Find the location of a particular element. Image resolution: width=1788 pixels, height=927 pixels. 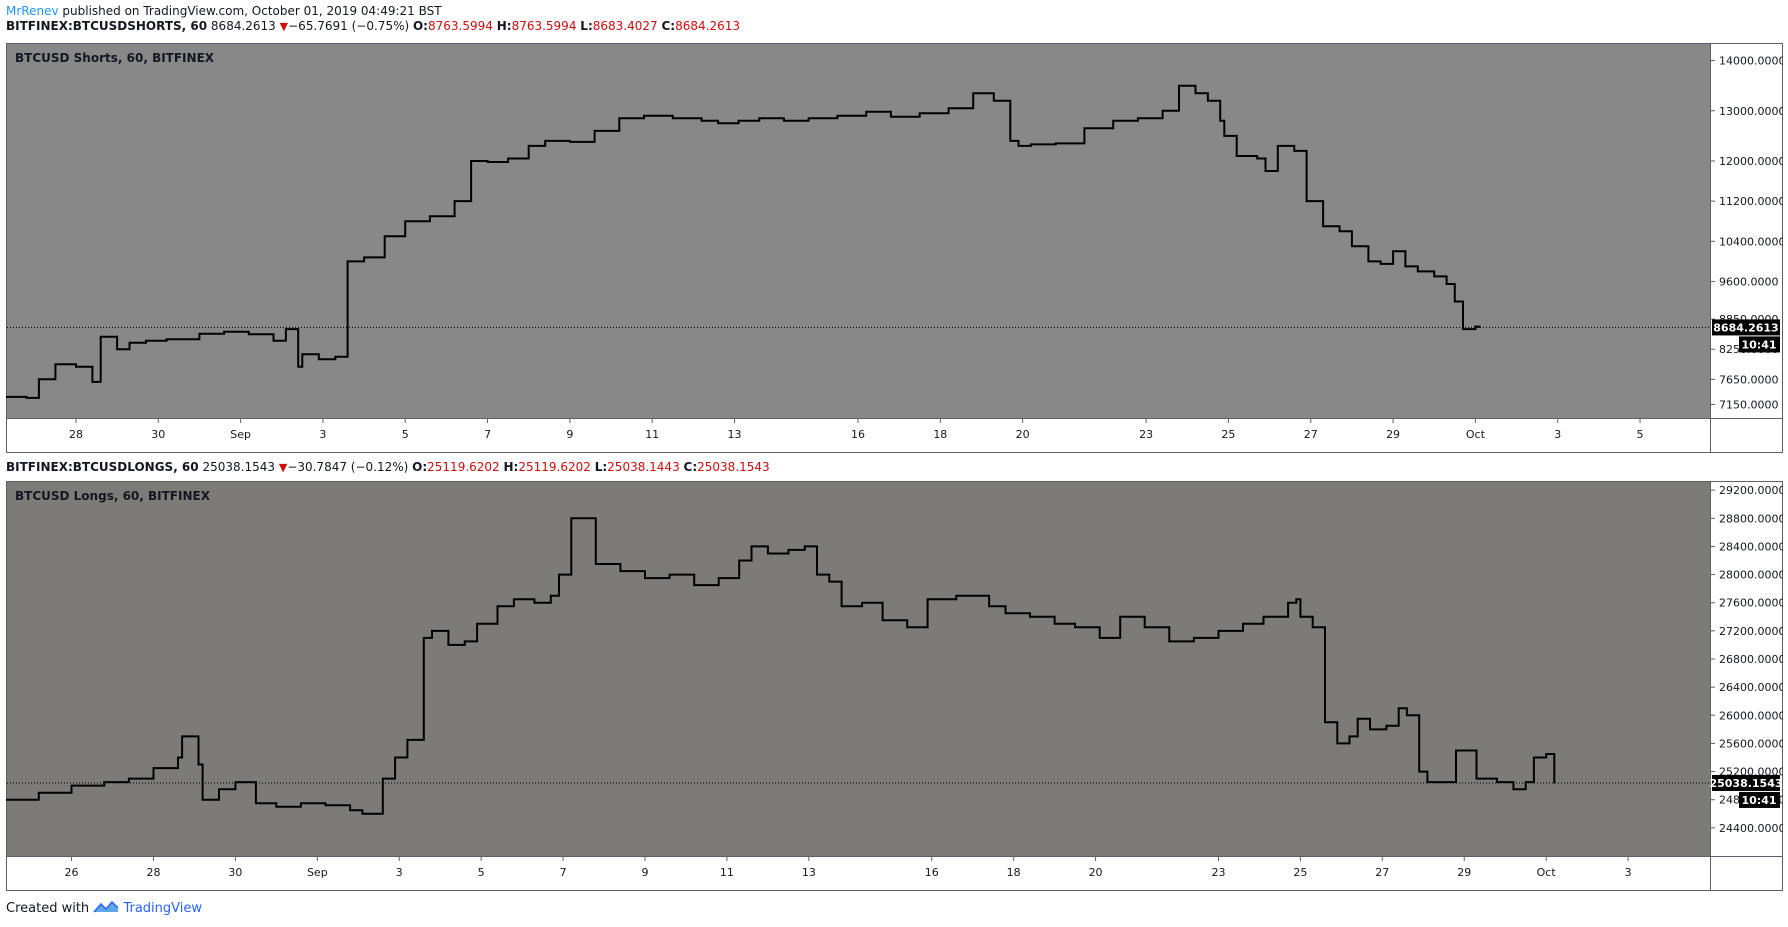

close-value: 25038.1543 is located at coordinates (733, 467).